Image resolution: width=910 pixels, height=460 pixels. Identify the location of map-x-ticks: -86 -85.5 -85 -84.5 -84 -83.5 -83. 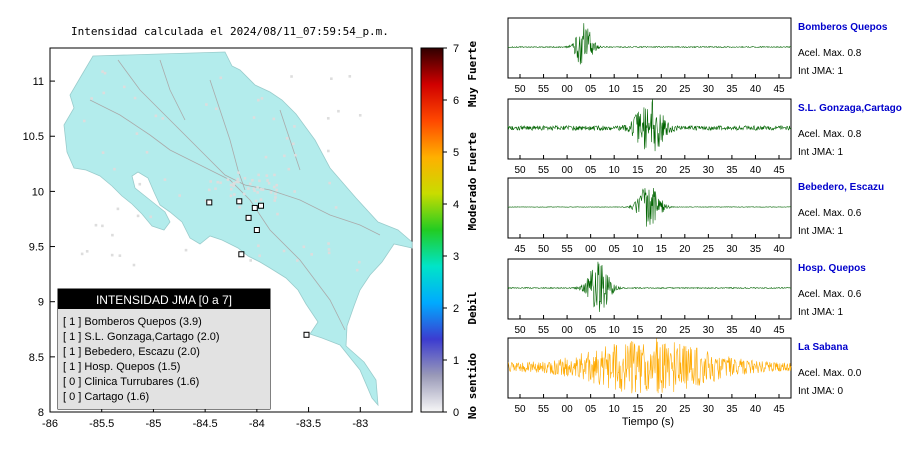
(205, 418).